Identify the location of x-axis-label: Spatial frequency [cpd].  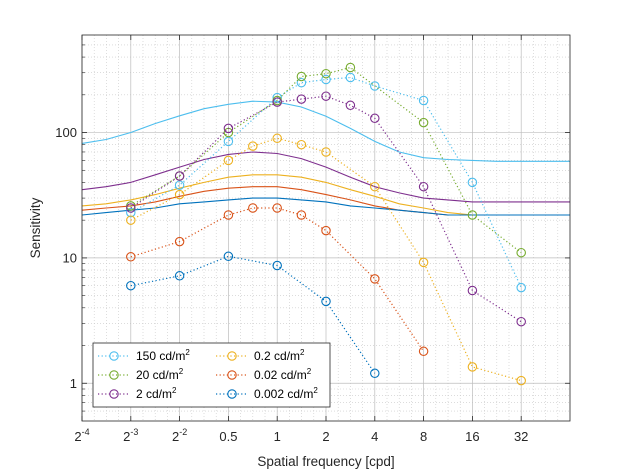
(325, 461).